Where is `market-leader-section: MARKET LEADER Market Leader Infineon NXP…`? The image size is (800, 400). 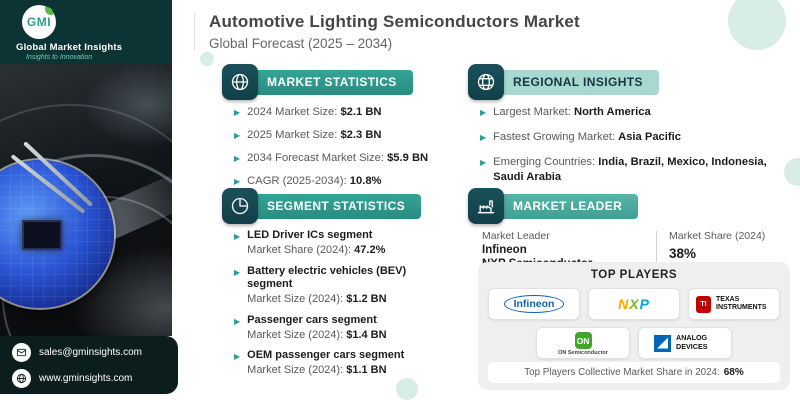 market-leader-section: MARKET LEADER Market Leader Infineon NXP… is located at coordinates (629, 231).